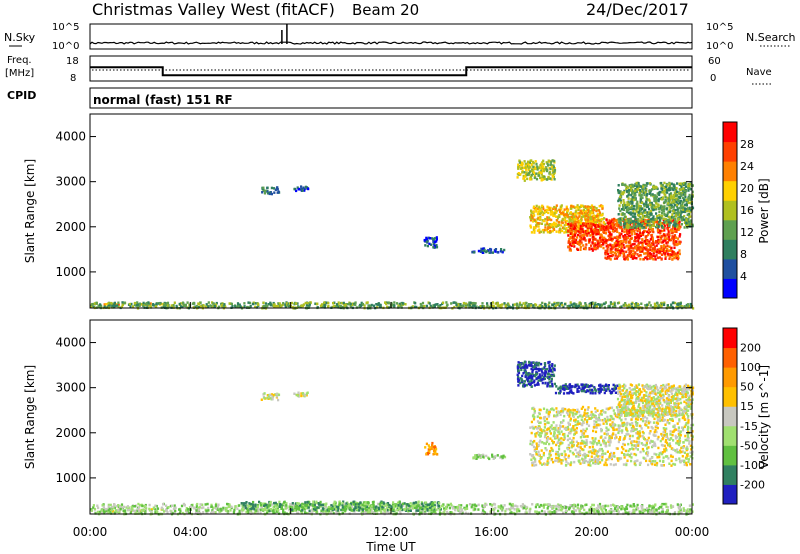 Image resolution: width=800 pixels, height=554 pixels. What do you see at coordinates (70, 182) in the screenshot?
I see `ytick-label: 3000` at bounding box center [70, 182].